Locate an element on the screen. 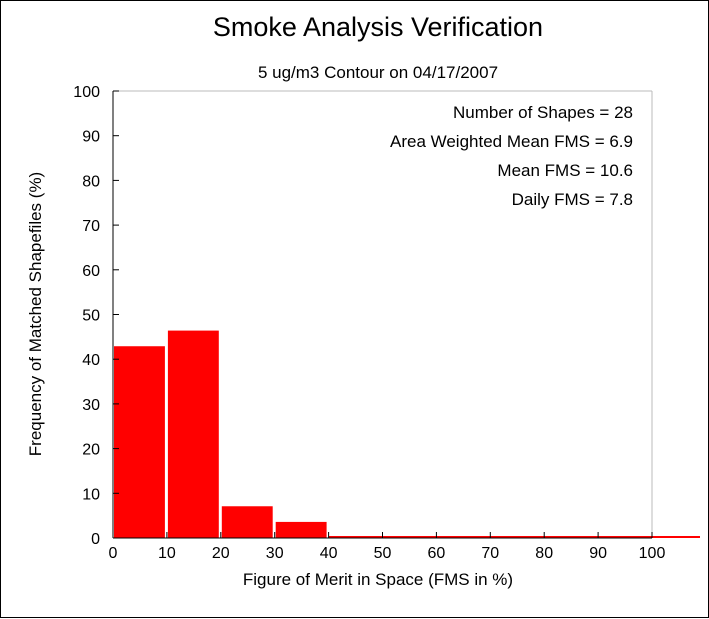  y-tick-label: 100 is located at coordinates (86, 92).